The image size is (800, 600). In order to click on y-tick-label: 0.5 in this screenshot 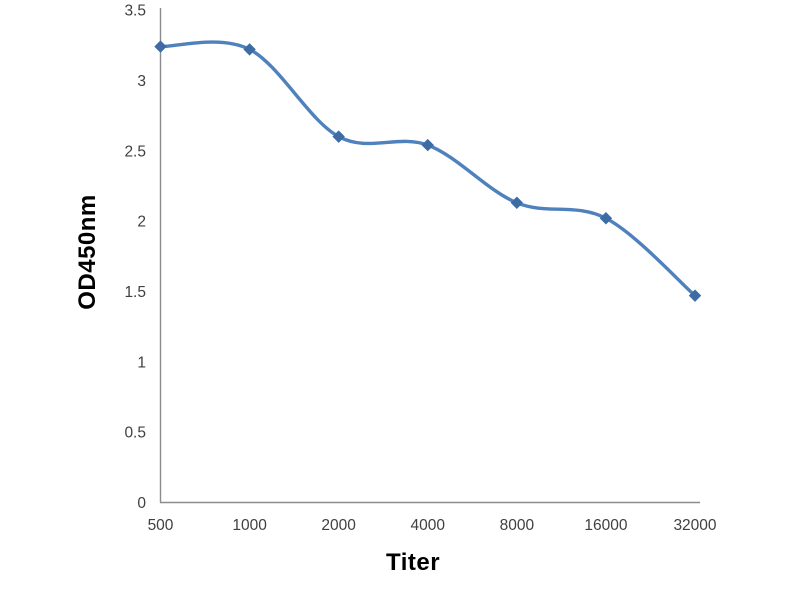, I will do `click(135, 433)`.